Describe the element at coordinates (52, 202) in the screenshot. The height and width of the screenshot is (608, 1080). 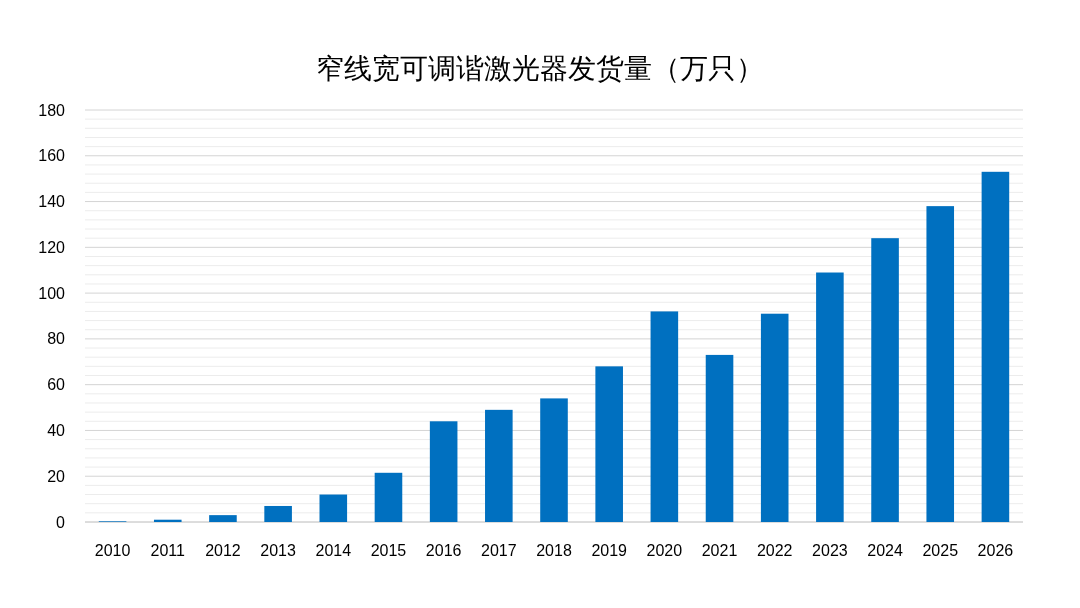
I see `y-tick-label: 140` at that location.